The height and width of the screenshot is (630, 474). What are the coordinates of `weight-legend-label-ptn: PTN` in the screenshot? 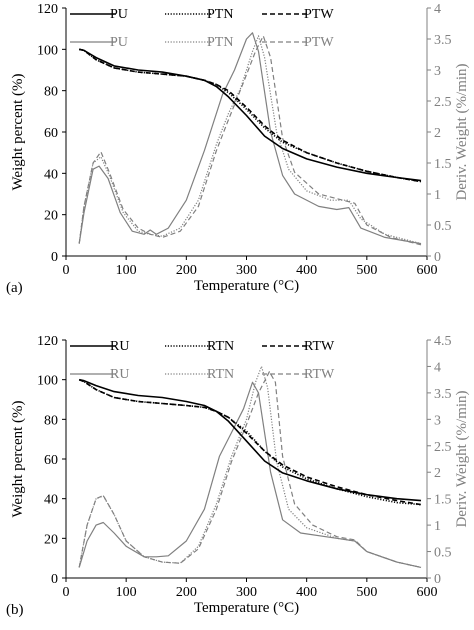 It's located at (220, 14).